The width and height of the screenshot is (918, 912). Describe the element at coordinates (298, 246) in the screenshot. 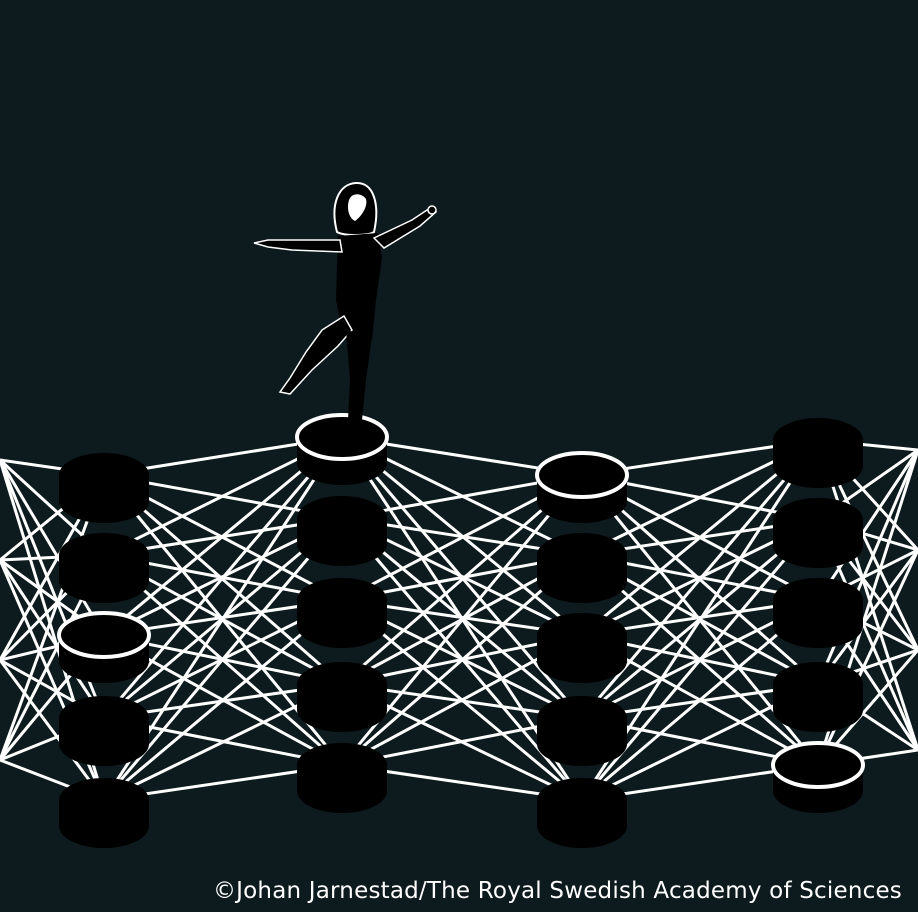

I see `figure-arm-left` at that location.